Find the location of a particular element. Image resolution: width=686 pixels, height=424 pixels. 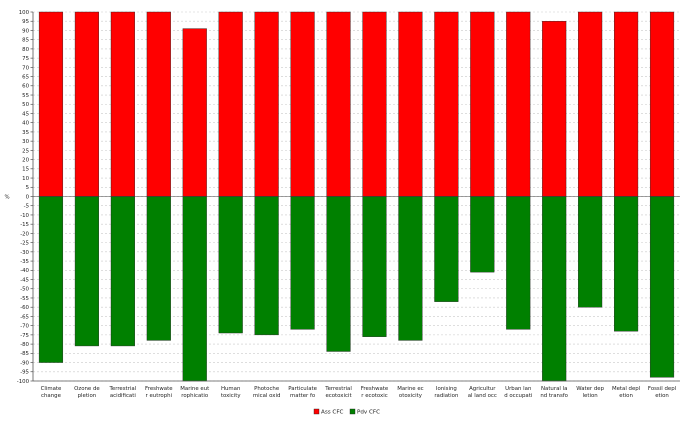

y-tick-label: 60 is located at coordinates (25, 87).